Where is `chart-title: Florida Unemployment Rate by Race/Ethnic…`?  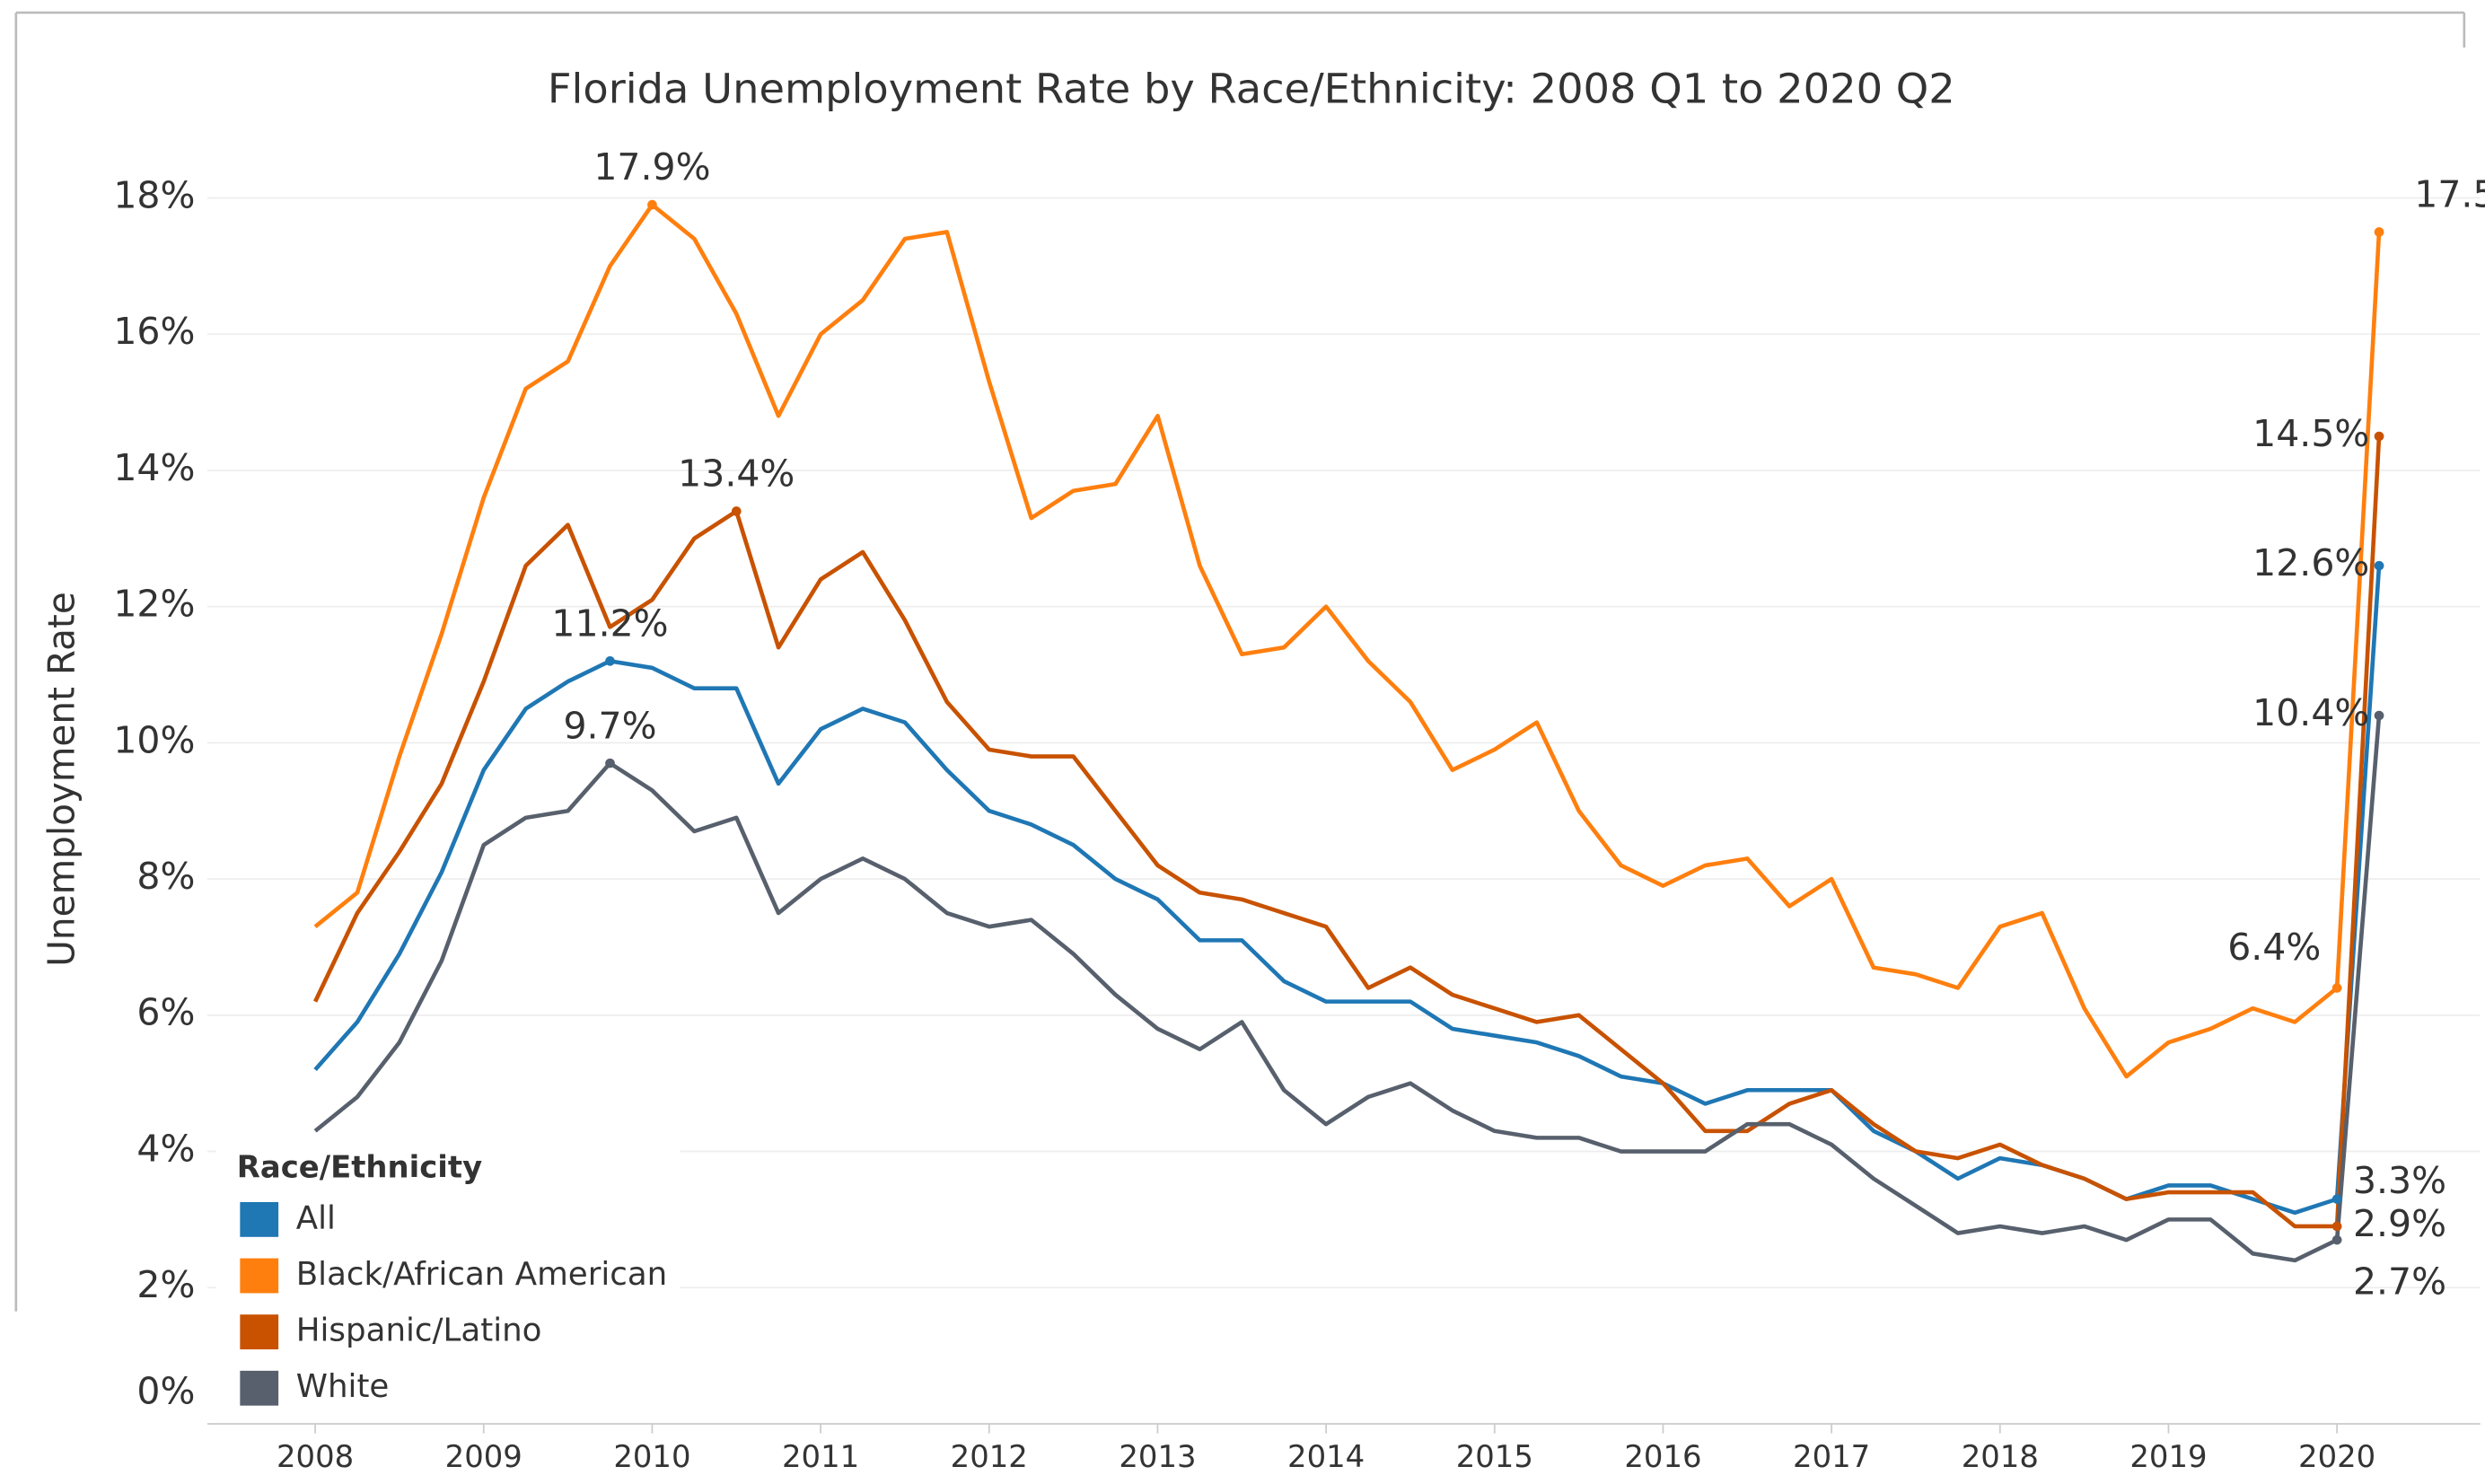 chart-title: Florida Unemployment Rate by Race/Ethnic… is located at coordinates (1251, 89).